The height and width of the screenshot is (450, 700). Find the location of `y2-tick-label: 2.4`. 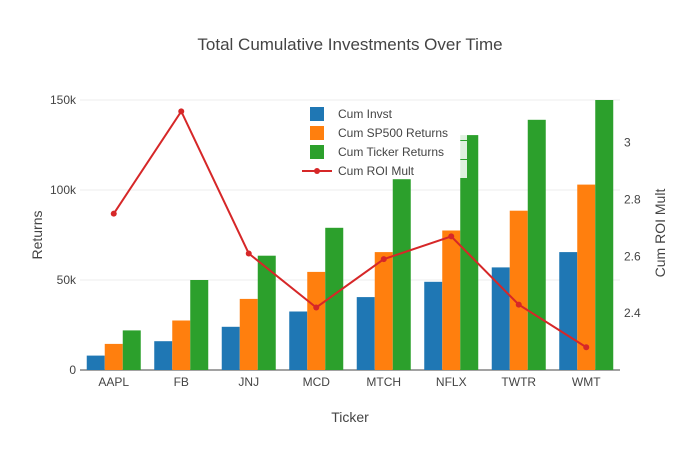

y2-tick-label: 2.4 is located at coordinates (632, 313).